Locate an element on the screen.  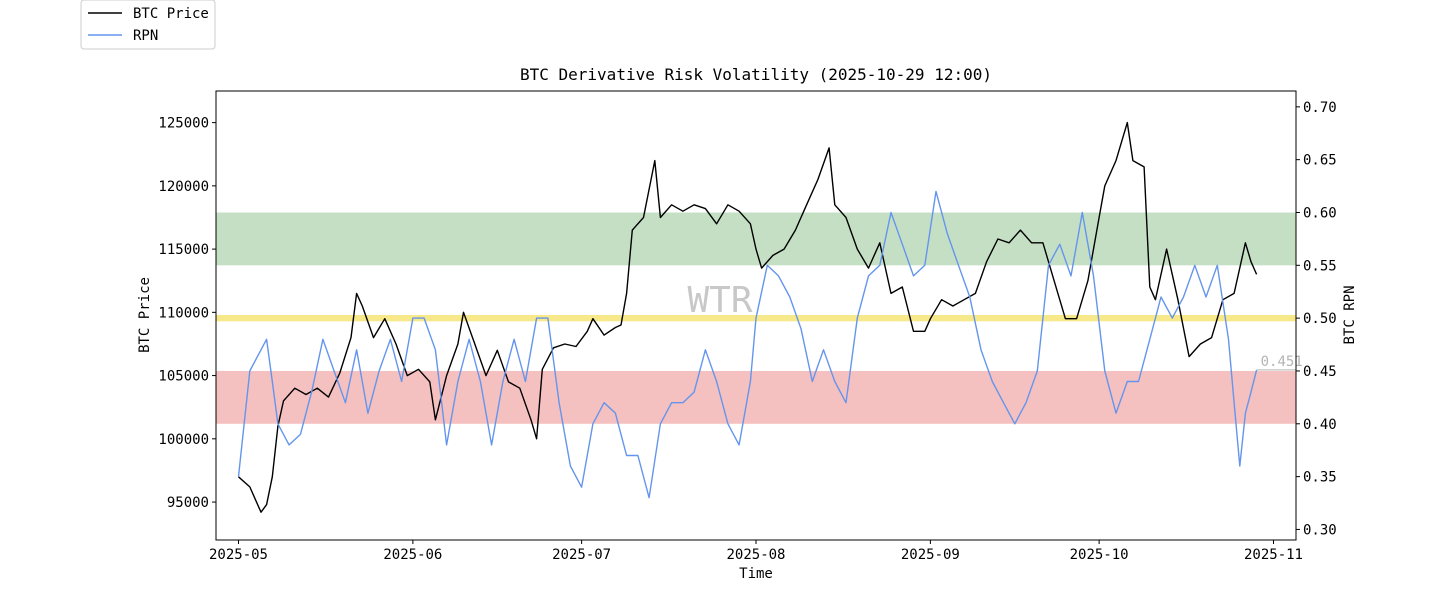
y-right-tick-label: 0.55 is located at coordinates (1320, 266).